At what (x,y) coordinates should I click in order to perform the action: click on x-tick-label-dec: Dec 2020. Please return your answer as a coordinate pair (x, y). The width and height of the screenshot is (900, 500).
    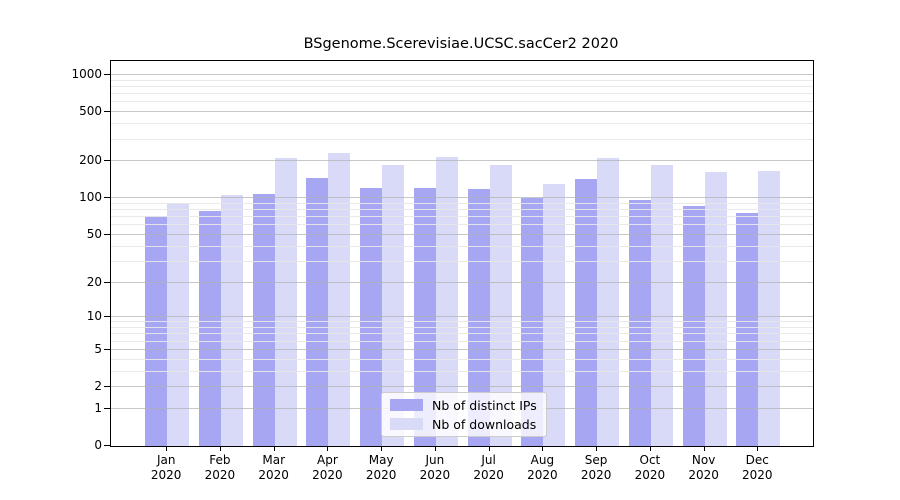
    Looking at the image, I should click on (757, 468).